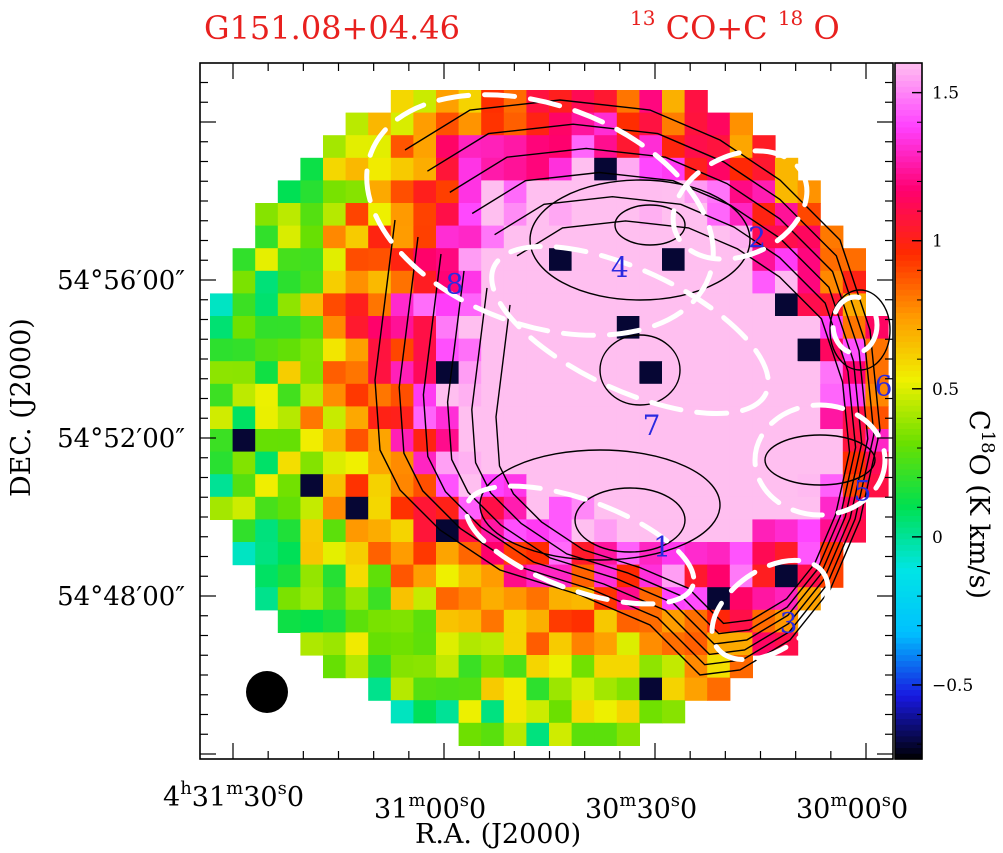 This screenshot has width=1003, height=853. I want to click on colorbar-label-sup: 18, so click(987, 442).